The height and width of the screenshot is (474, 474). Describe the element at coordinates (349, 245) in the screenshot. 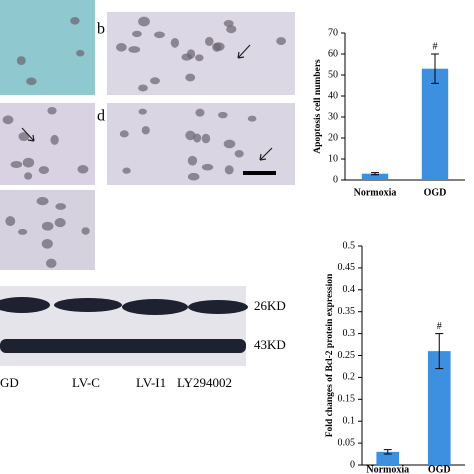

I see `y-tick-label: 0.5` at that location.